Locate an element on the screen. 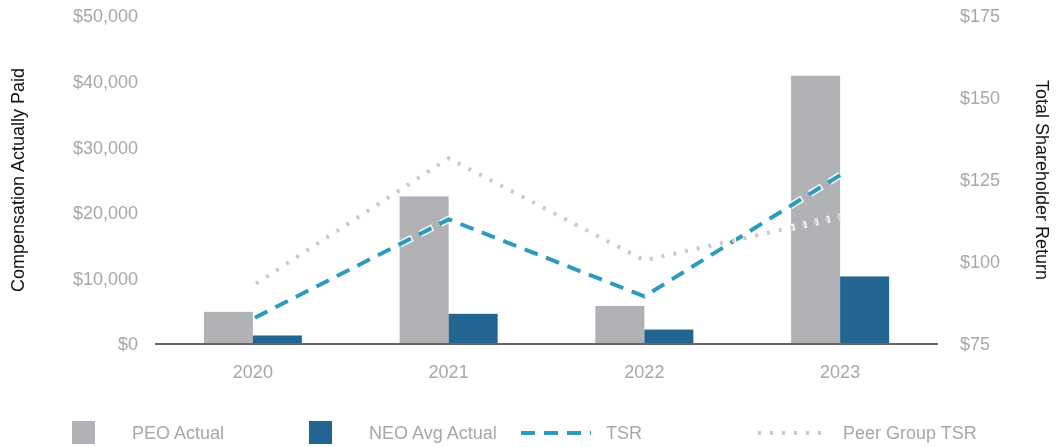 This screenshot has width=1059, height=447. y-tick-label: $50,000 is located at coordinates (105, 16).